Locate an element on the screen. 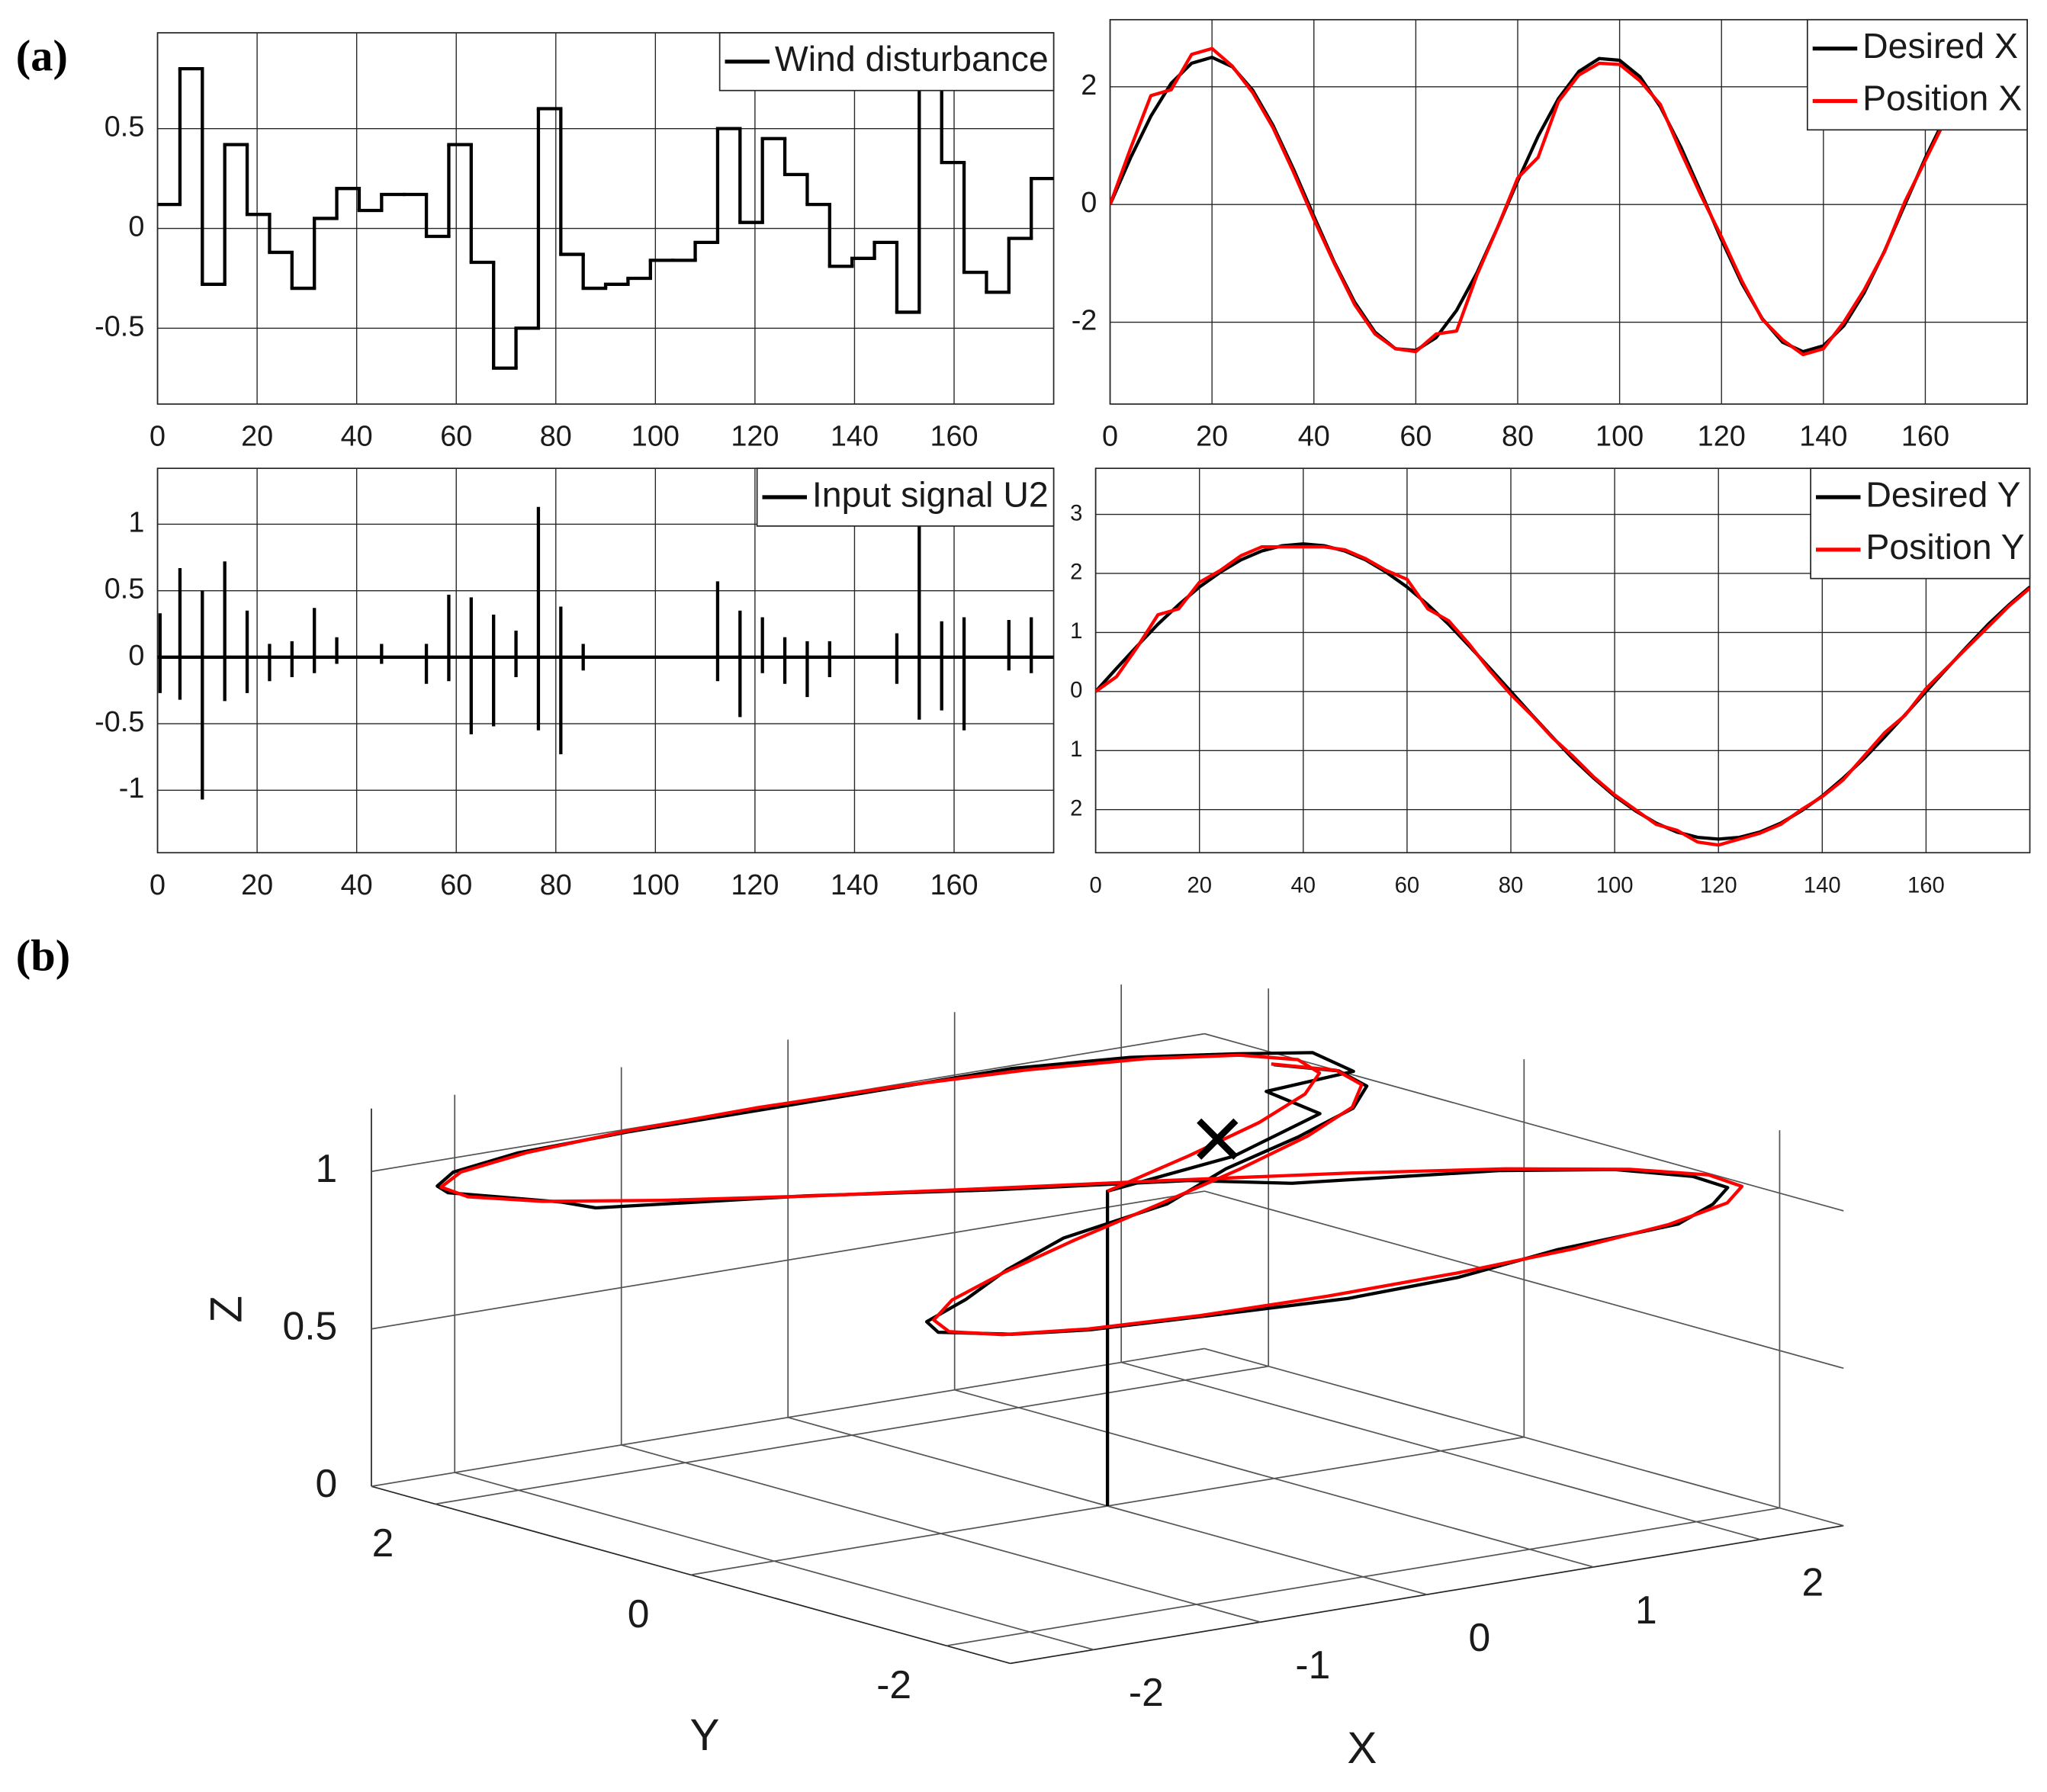  legend: Desired Y Position Y is located at coordinates (1921, 523).